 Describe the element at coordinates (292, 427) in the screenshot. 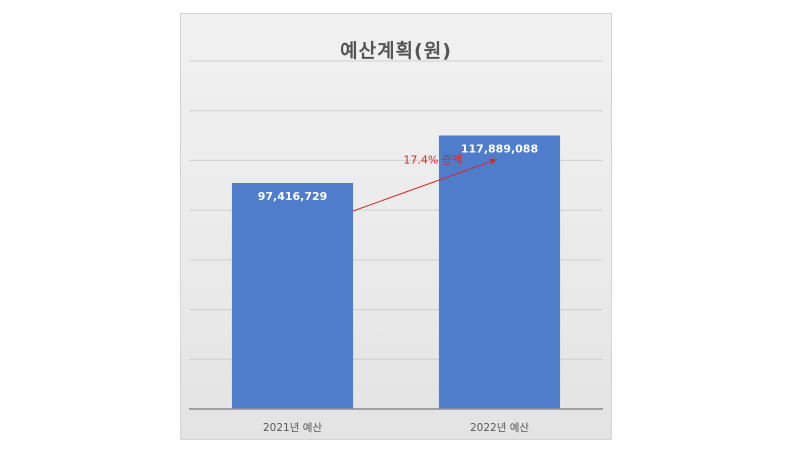

I see `x-tick-label-1: 2021년 예산` at that location.